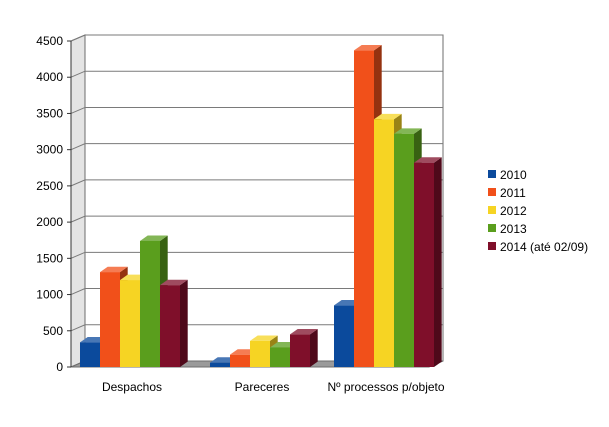 The width and height of the screenshot is (609, 427). I want to click on legend-item: 2011, so click(507, 193).